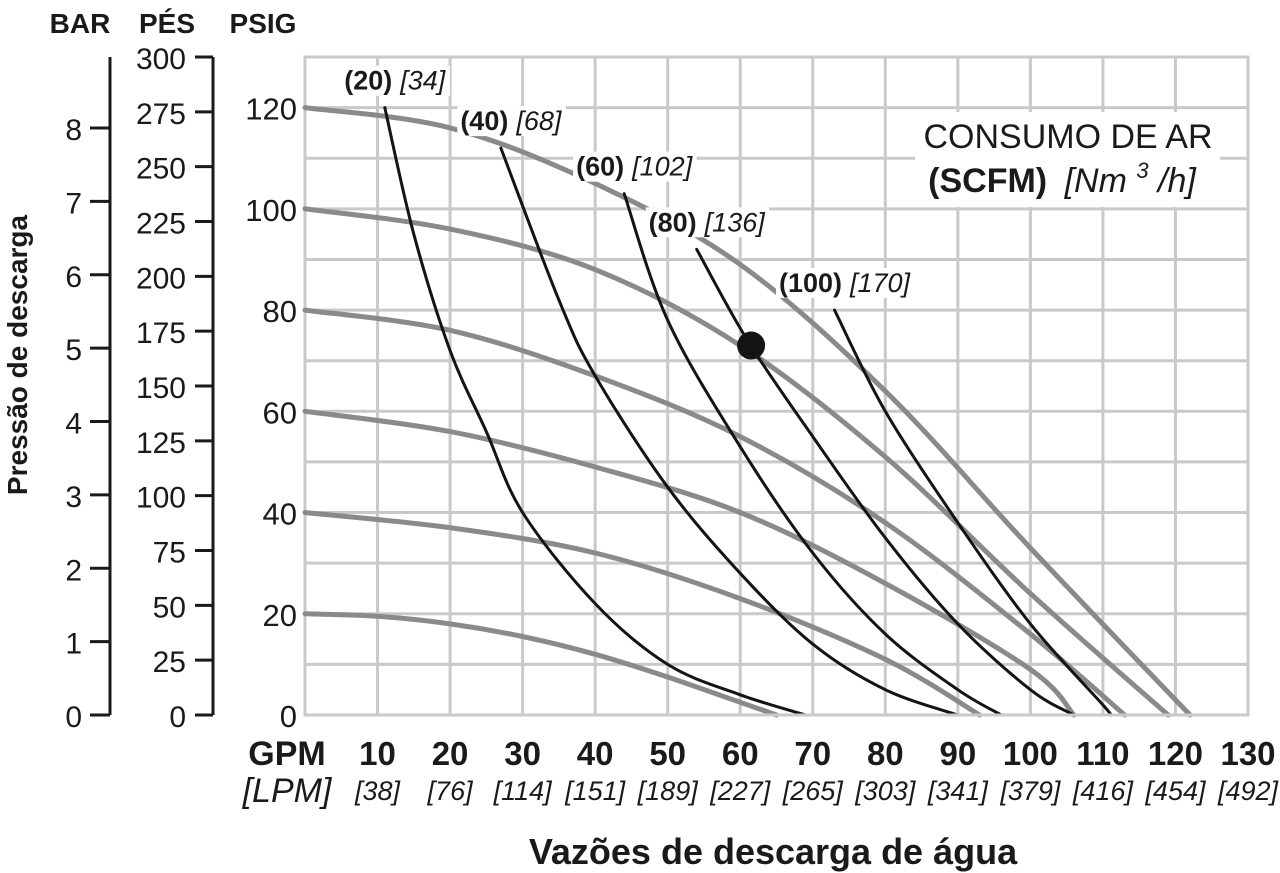 The height and width of the screenshot is (873, 1280). I want to click on x-tick-alt-label: [454], so click(1175, 791).